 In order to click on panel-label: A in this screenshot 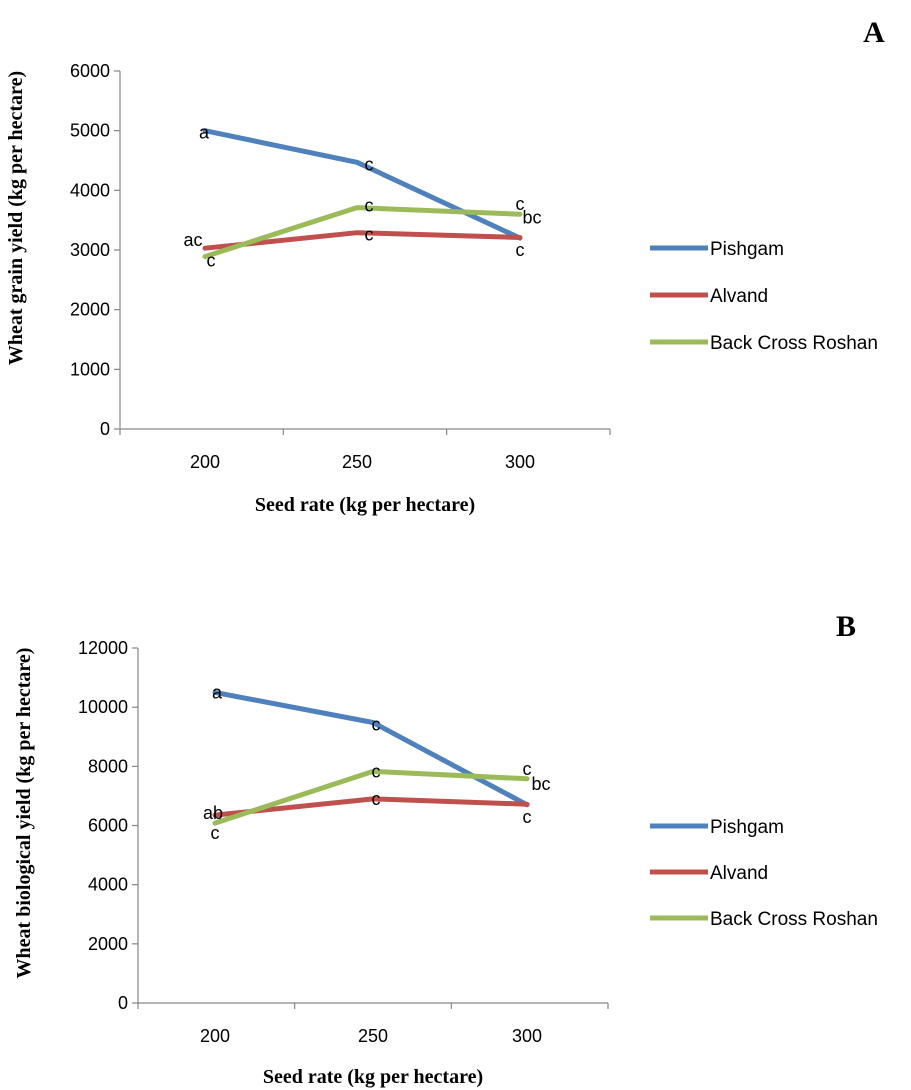, I will do `click(874, 32)`.